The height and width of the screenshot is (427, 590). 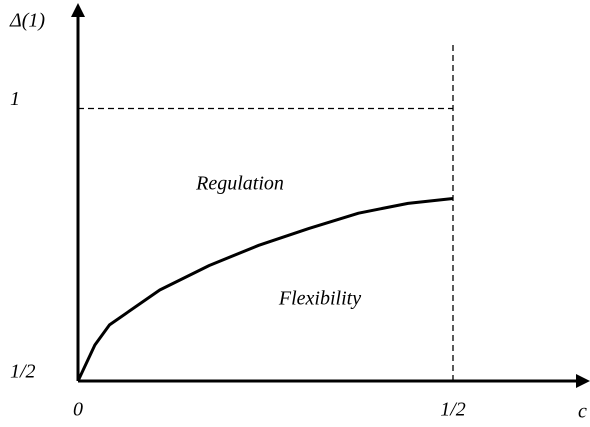 What do you see at coordinates (27, 21) in the screenshot?
I see `y-axis-label: Δ(1)` at bounding box center [27, 21].